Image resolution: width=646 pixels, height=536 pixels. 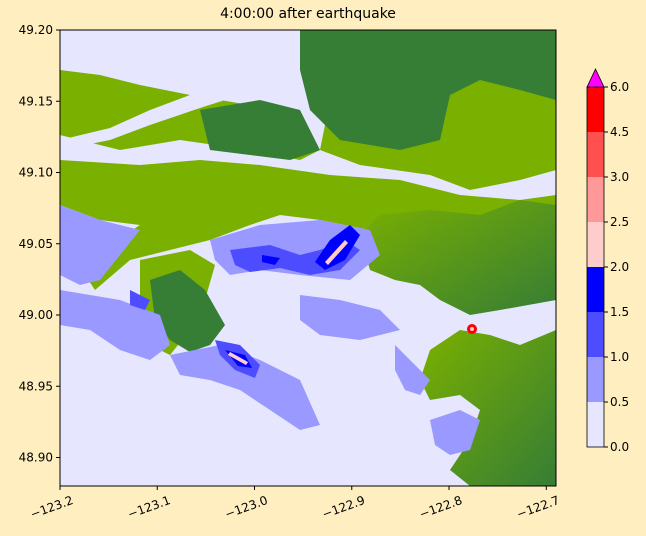 What do you see at coordinates (619, 87) in the screenshot?
I see `colorbar-tick-label: 6.0` at bounding box center [619, 87].